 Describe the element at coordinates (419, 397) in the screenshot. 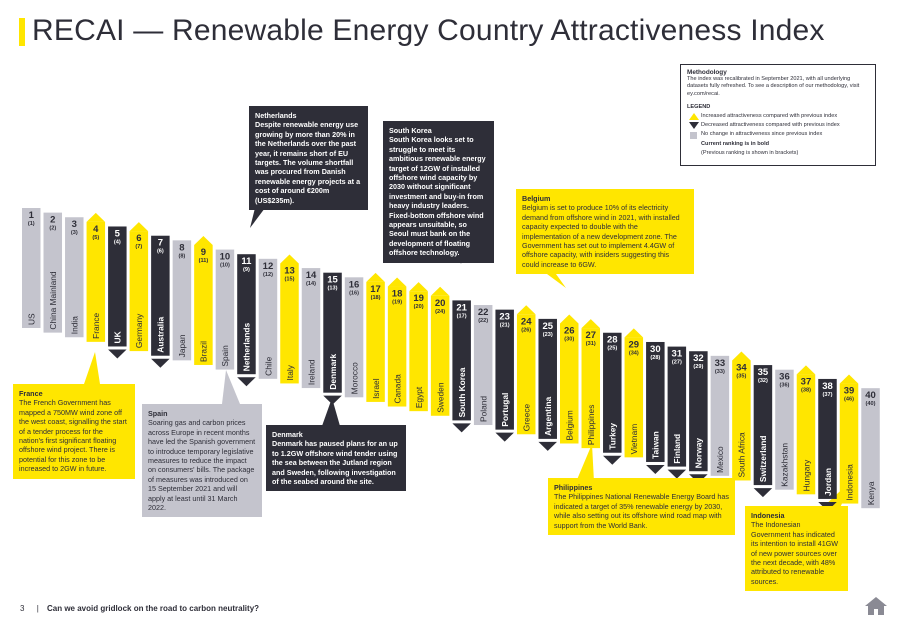

I see `country-label: Egypt` at that location.